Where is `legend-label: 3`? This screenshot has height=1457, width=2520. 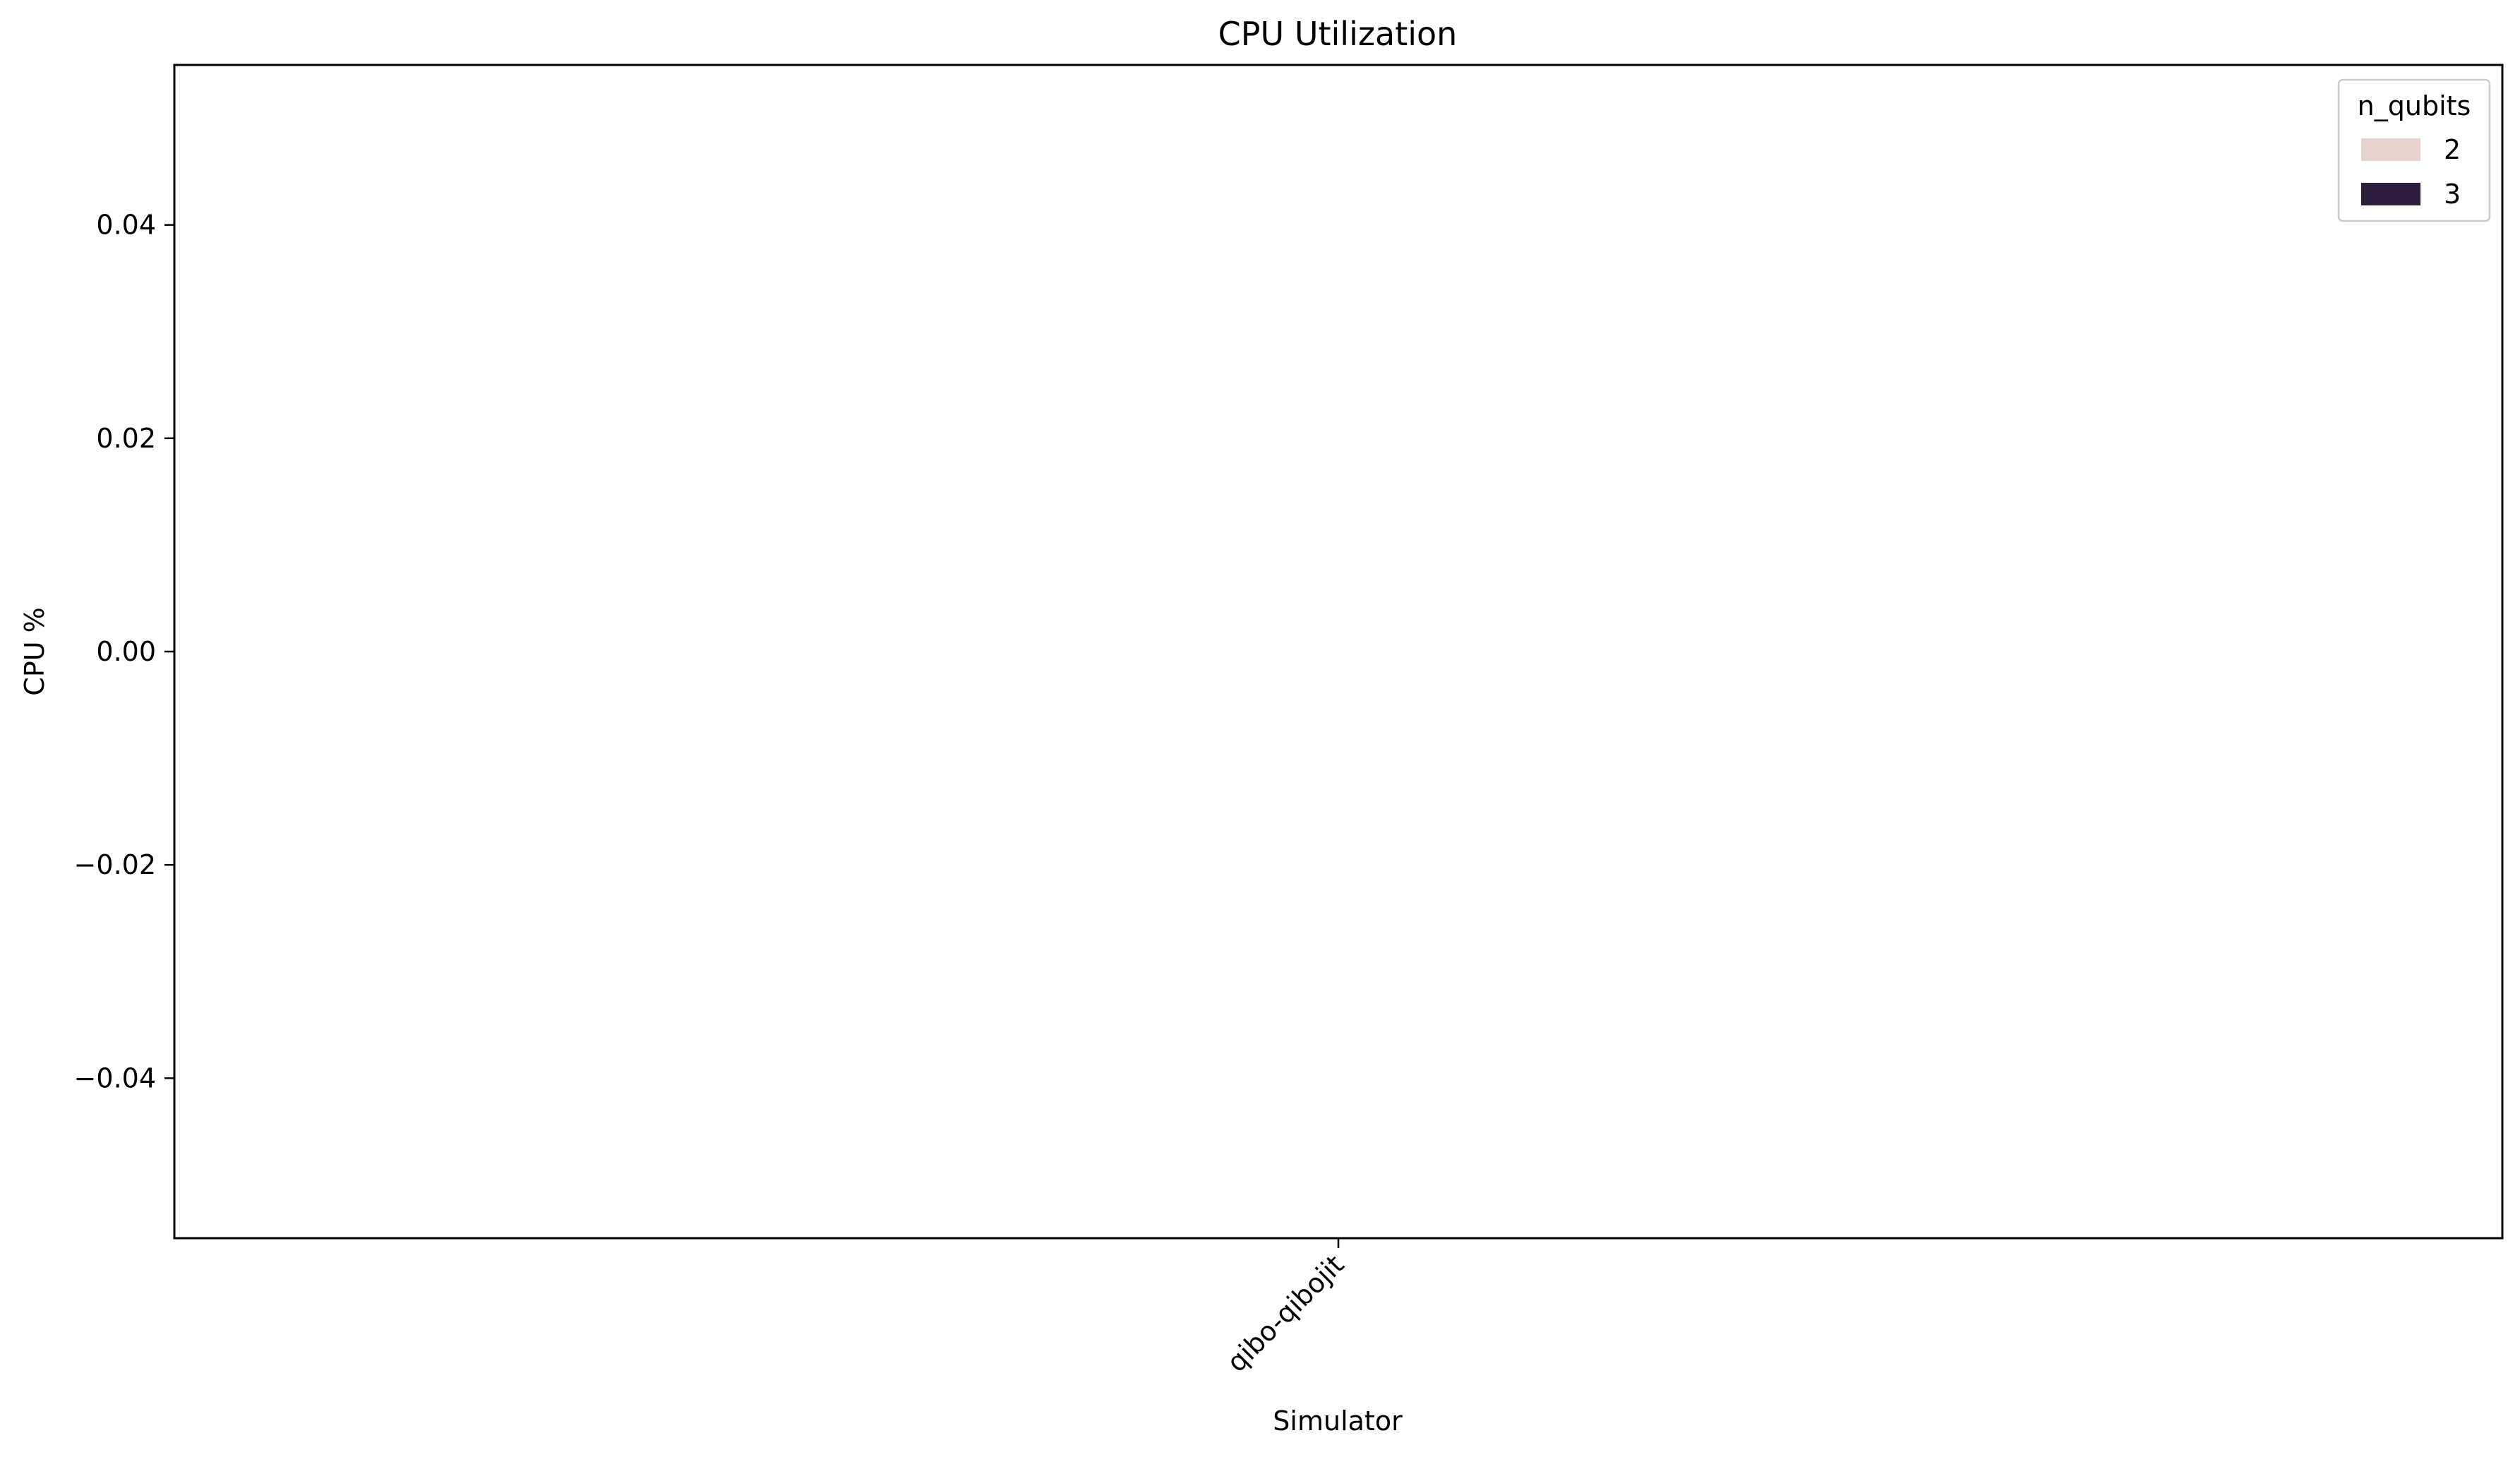 legend-label: 3 is located at coordinates (2452, 195).